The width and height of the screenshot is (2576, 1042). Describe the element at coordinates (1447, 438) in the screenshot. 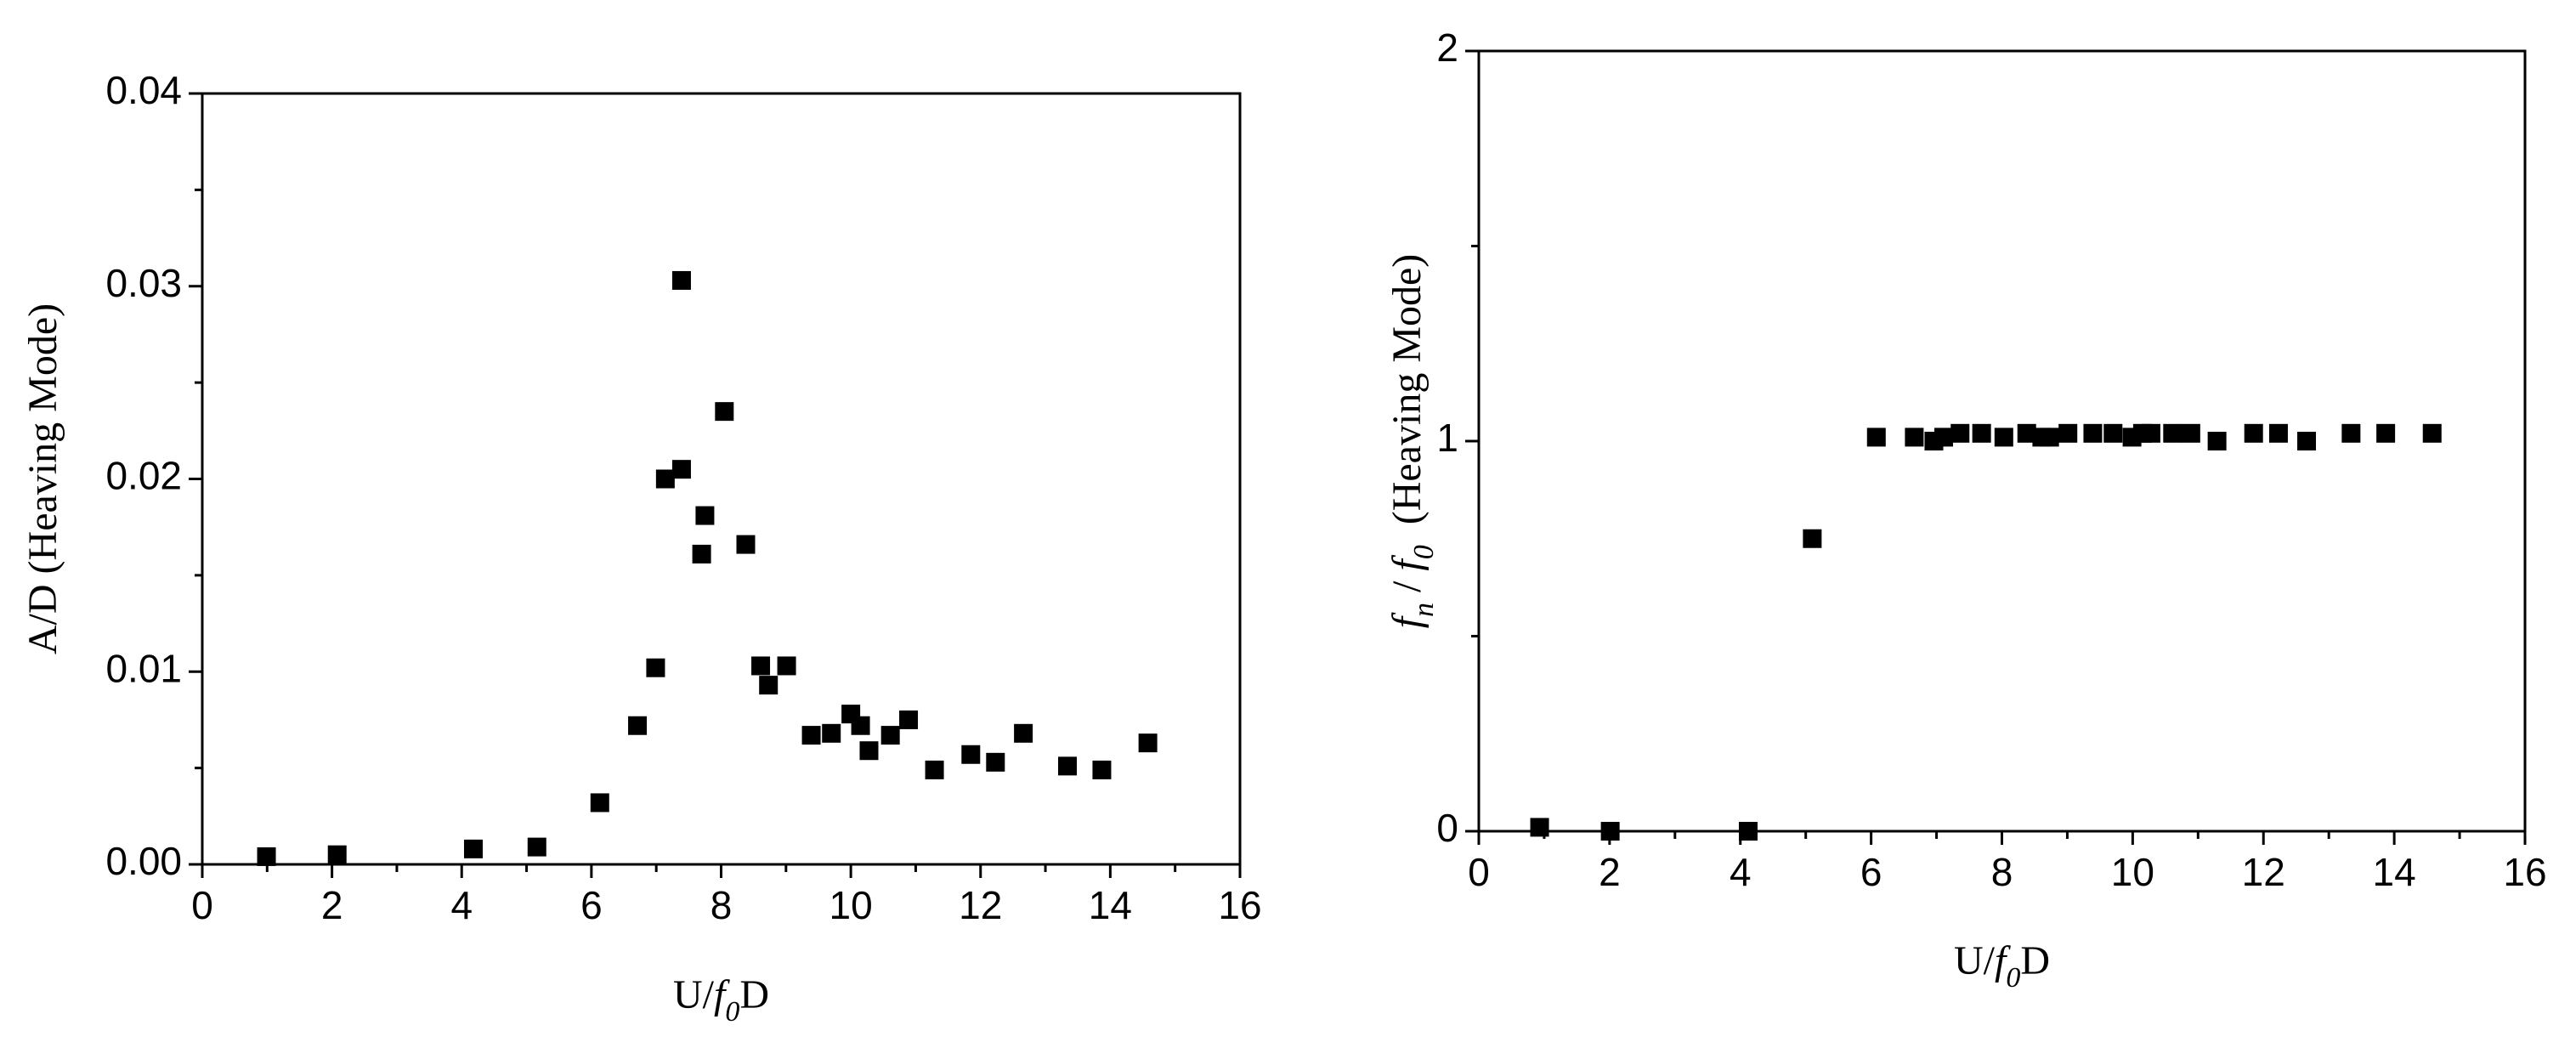

I see `y-tick-label: 1` at that location.